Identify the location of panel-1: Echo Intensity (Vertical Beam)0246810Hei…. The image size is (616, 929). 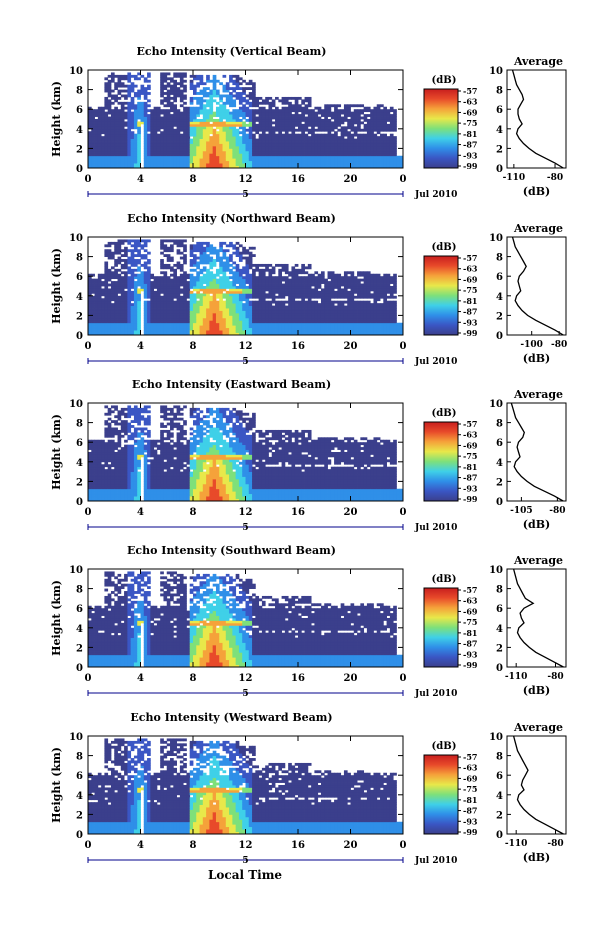
(308, 122).